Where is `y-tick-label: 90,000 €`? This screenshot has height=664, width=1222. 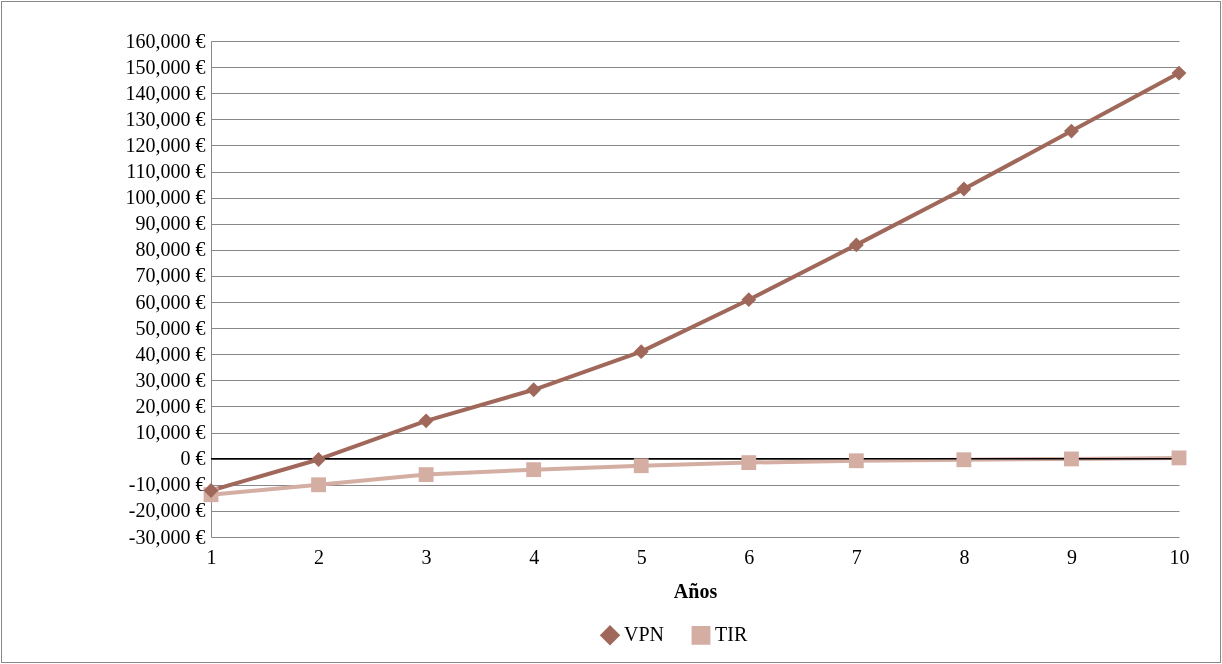
y-tick-label: 90,000 € is located at coordinates (170, 223).